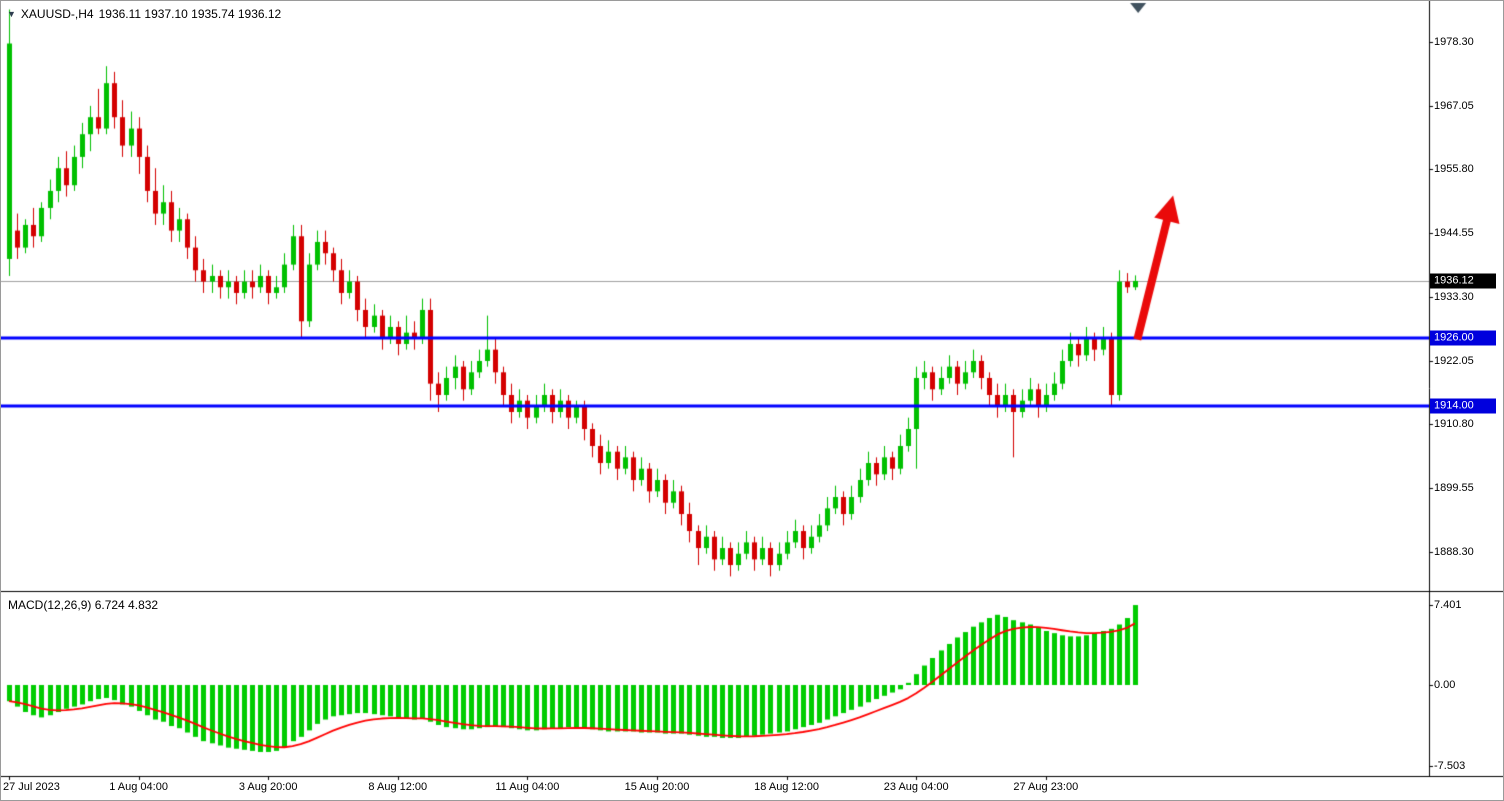 Image resolution: width=1504 pixels, height=801 pixels. What do you see at coordinates (1454, 169) in the screenshot?
I see `price-tick-label: 1955.80` at bounding box center [1454, 169].